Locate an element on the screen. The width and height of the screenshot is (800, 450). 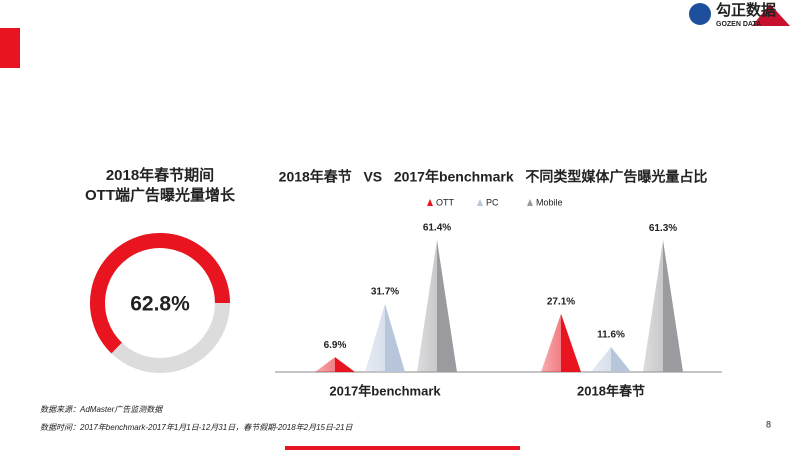
legend-label: Mobile is located at coordinates (549, 202).